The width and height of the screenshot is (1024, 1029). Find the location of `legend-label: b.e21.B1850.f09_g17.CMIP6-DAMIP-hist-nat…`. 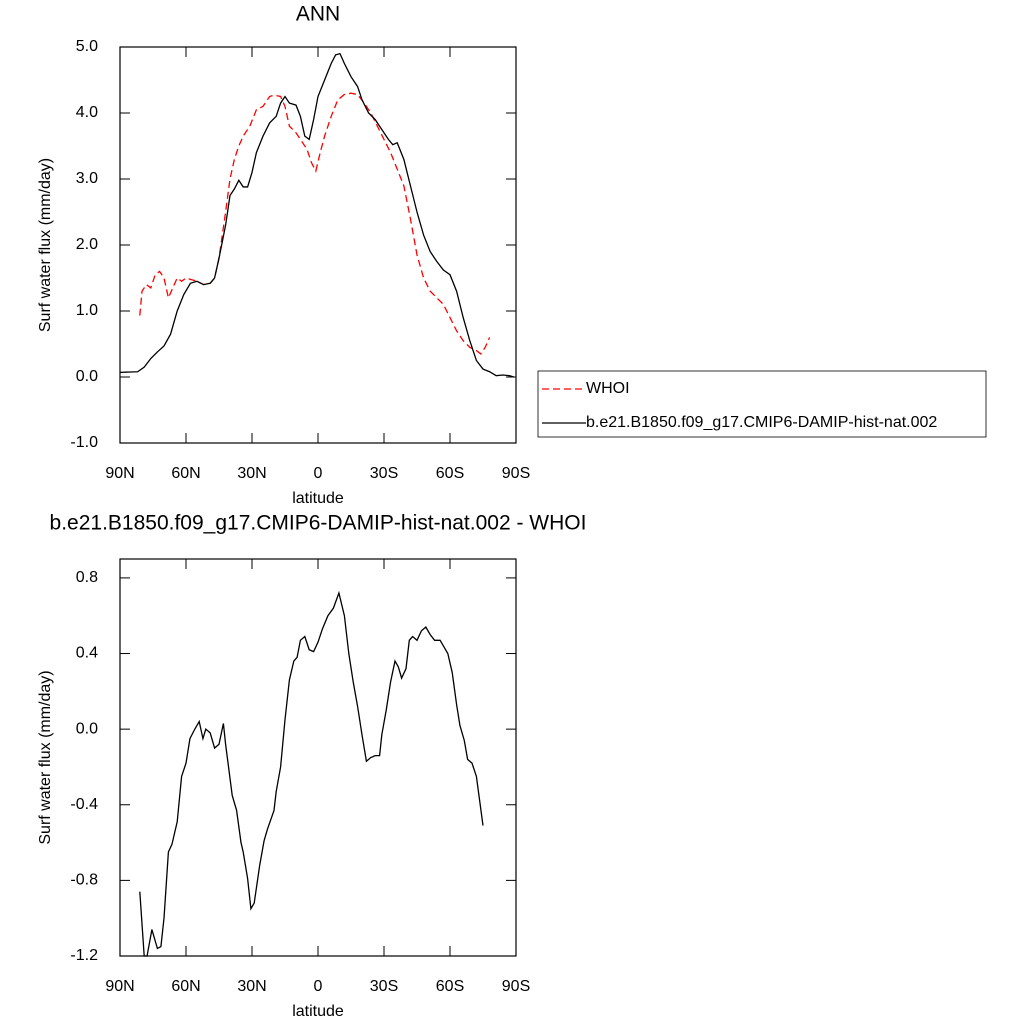

legend-label: b.e21.B1850.f09_g17.CMIP6-DAMIP-hist-nat… is located at coordinates (761, 422).